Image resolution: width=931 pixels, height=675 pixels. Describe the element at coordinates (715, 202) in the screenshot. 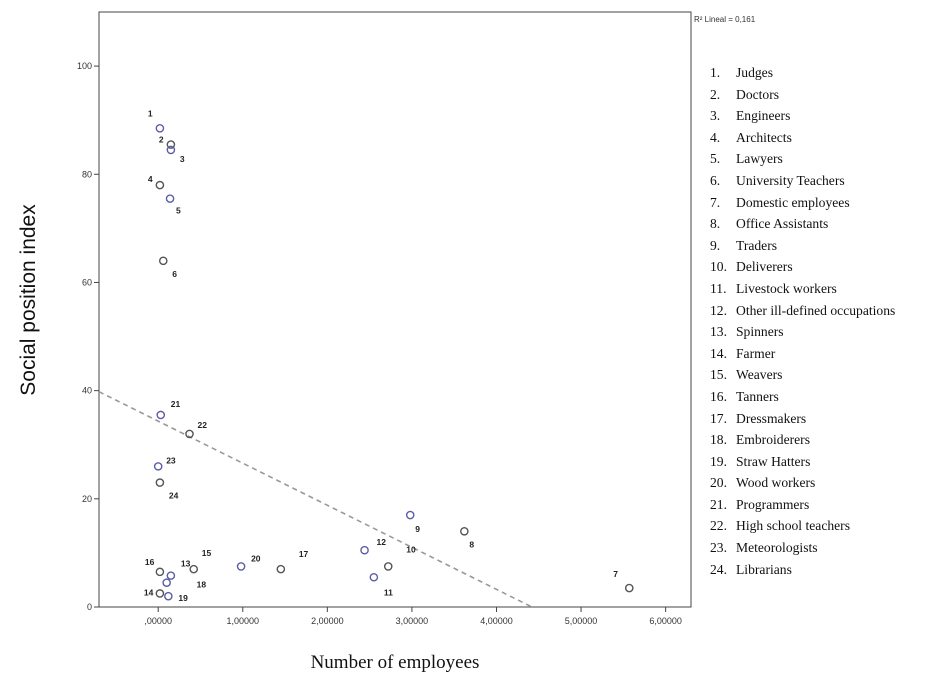

I see `legend-item-number: 7.` at that location.